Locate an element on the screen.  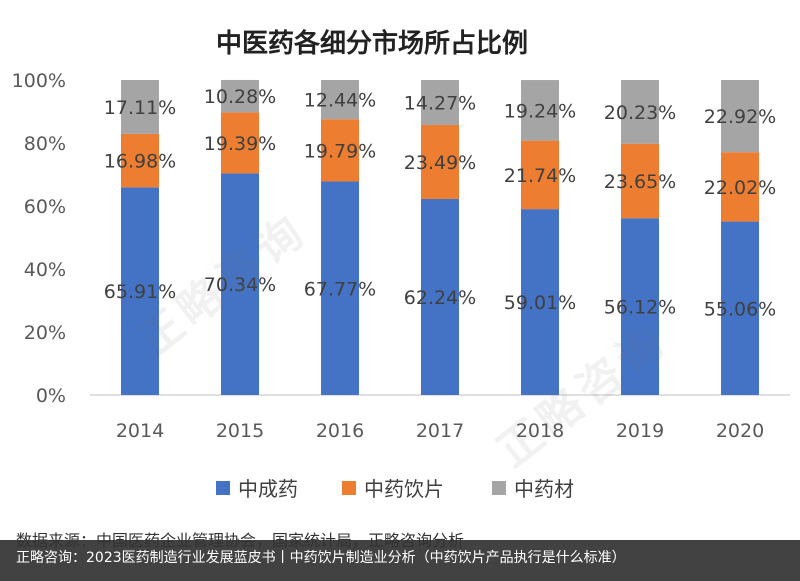
data-label: 22.92% is located at coordinates (740, 117).